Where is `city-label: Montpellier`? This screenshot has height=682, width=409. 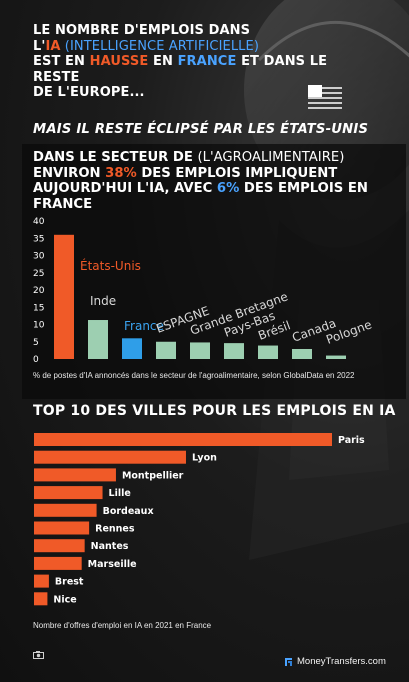
city-label: Montpellier is located at coordinates (153, 475).